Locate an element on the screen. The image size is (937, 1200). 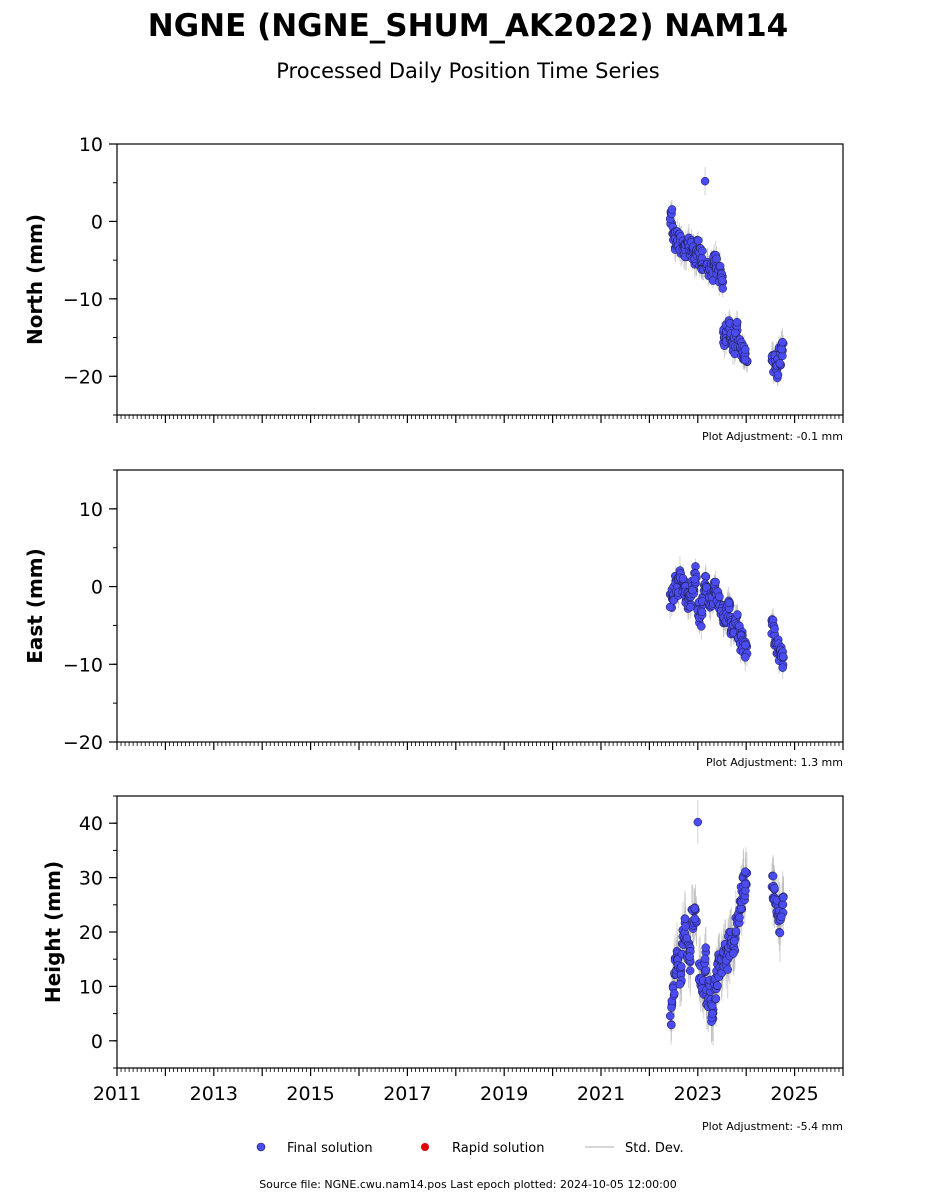
x-tick-label: 2023 is located at coordinates (698, 1094).